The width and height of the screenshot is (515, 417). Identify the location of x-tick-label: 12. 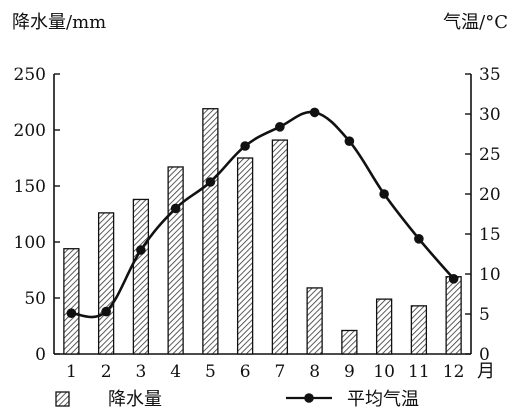
(454, 372).